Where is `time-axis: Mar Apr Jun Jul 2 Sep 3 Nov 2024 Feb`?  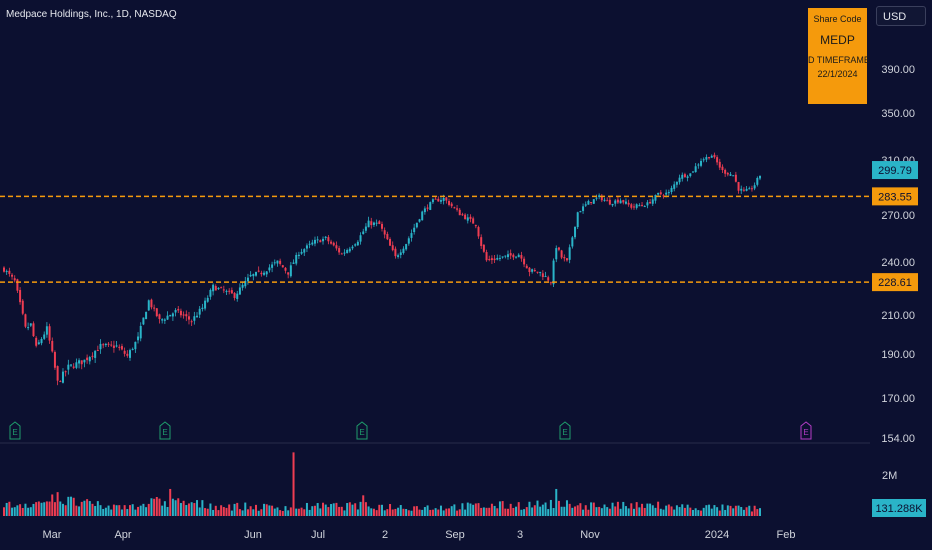
time-axis: Mar Apr Jun Jul 2 Sep 3 Nov 2024 Feb is located at coordinates (419, 535).